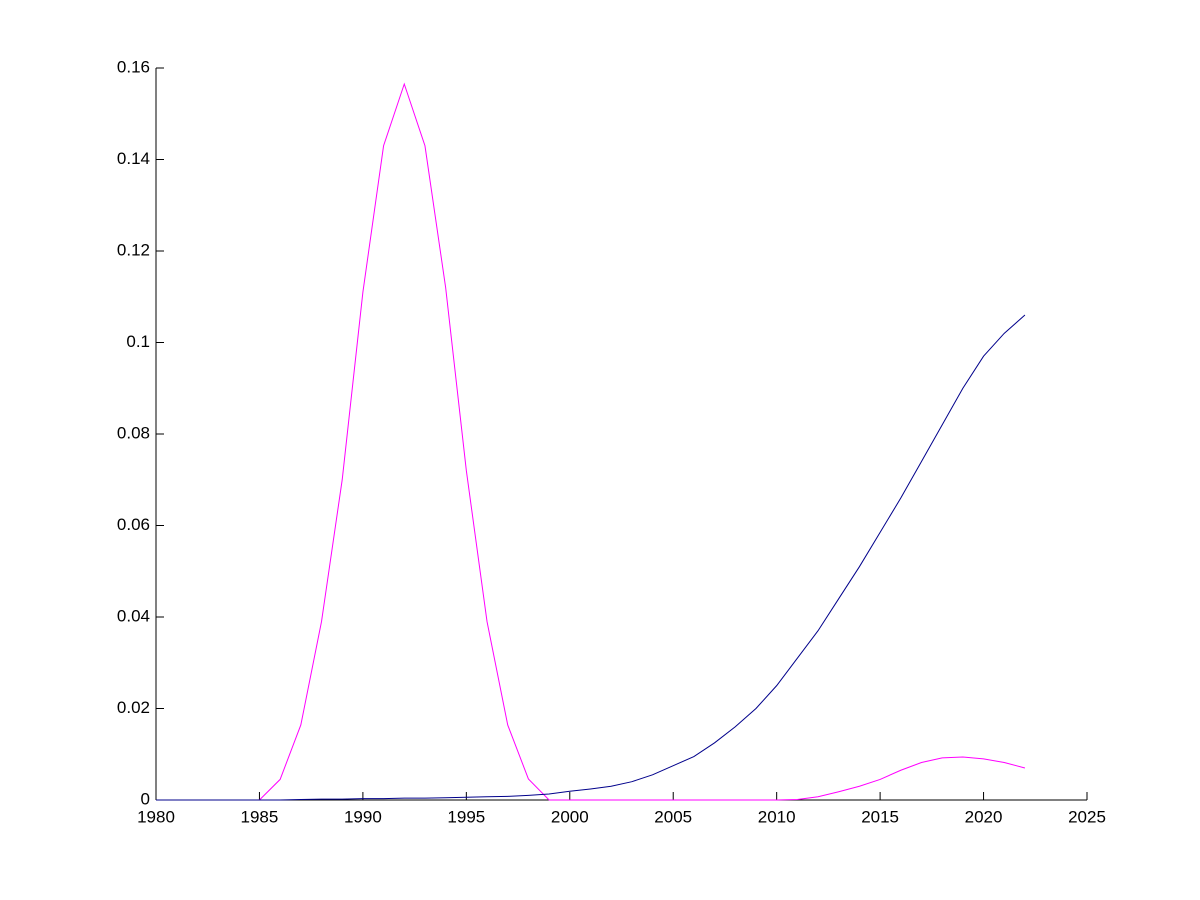 Image resolution: width=1200 pixels, height=900 pixels. I want to click on x-tick-label: 2025, so click(1087, 816).